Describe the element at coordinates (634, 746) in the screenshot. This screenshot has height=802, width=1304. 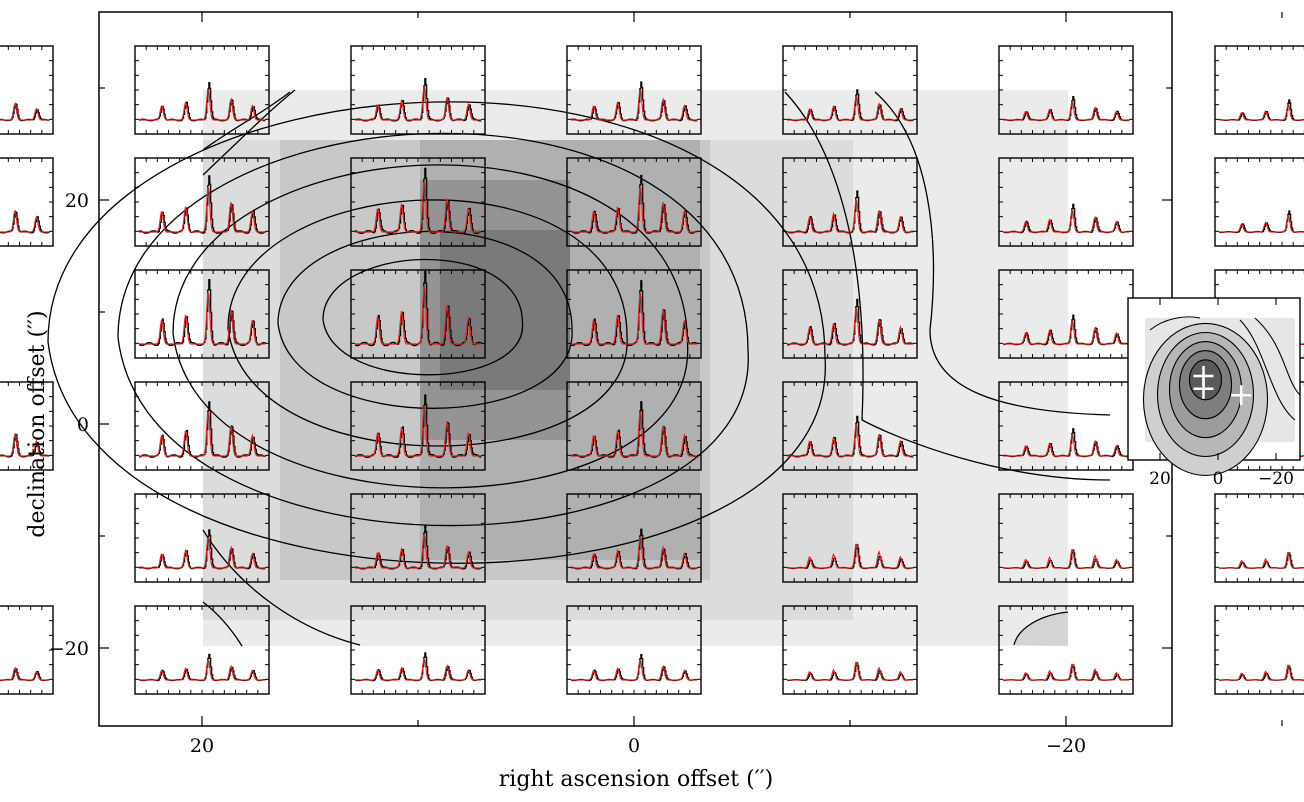
I see `x-tick-label-0: 0` at that location.